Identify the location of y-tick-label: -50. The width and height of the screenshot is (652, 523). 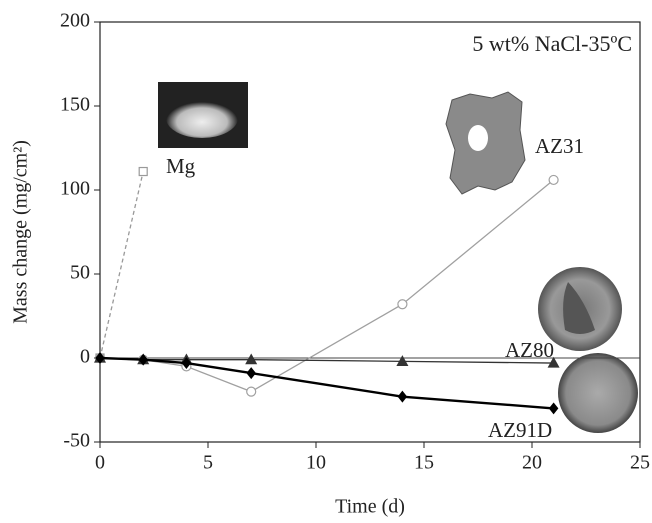
(76, 441).